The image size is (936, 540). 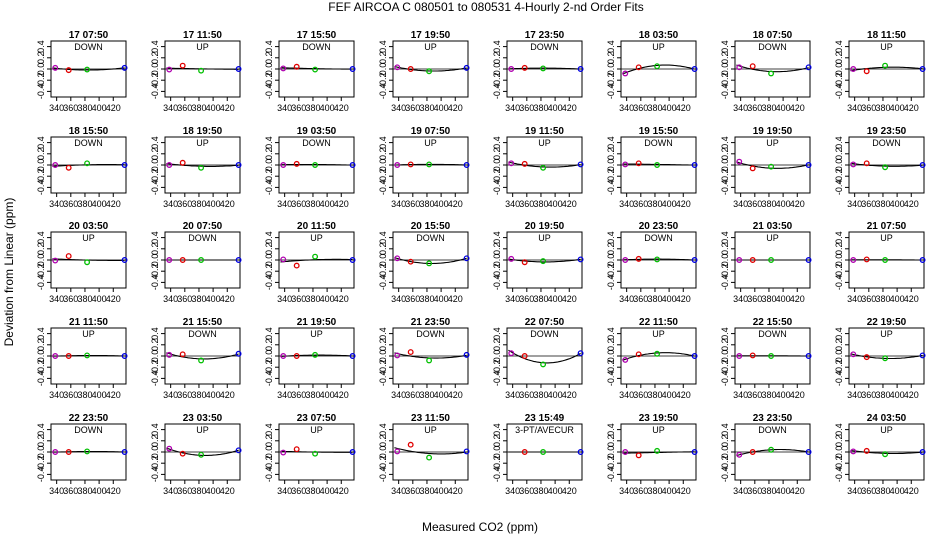 What do you see at coordinates (316, 226) in the screenshot?
I see `panel-title: 20 11:50` at bounding box center [316, 226].